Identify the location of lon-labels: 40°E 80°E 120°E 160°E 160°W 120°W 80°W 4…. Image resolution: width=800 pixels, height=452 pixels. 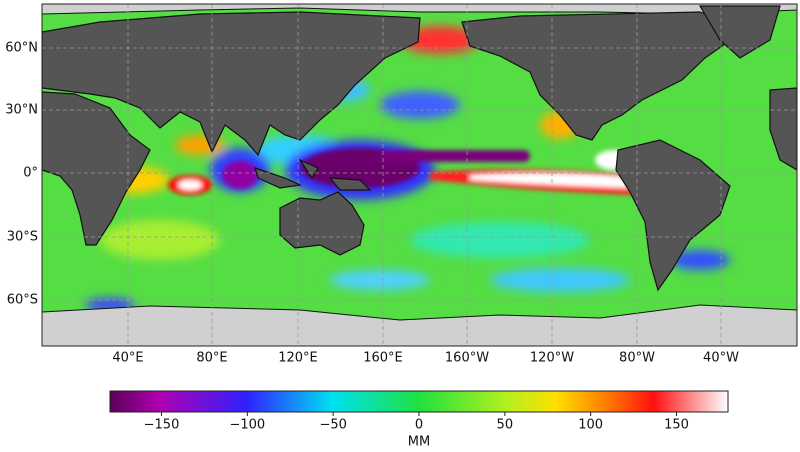
(425, 358).